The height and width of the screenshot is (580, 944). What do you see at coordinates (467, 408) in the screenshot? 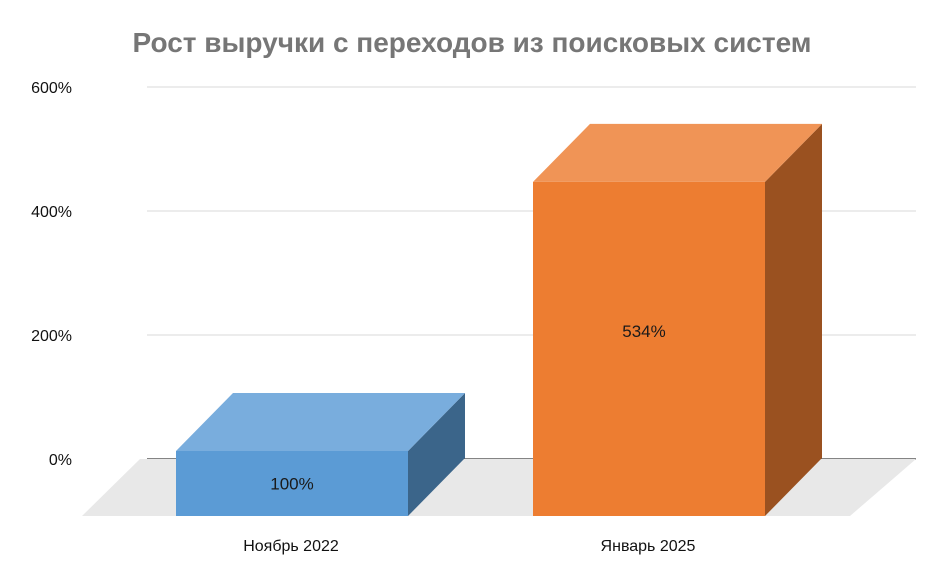
I see `data-labels: 100% 534%` at bounding box center [467, 408].